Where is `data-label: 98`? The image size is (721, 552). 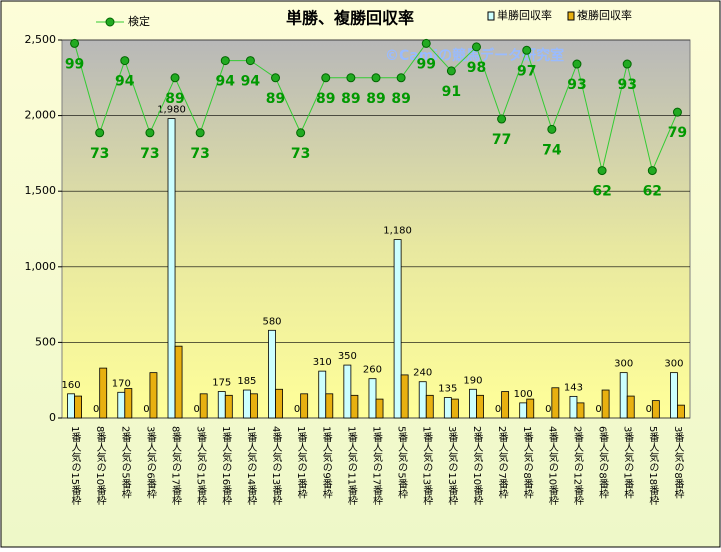 data-label: 98 is located at coordinates (476, 68).